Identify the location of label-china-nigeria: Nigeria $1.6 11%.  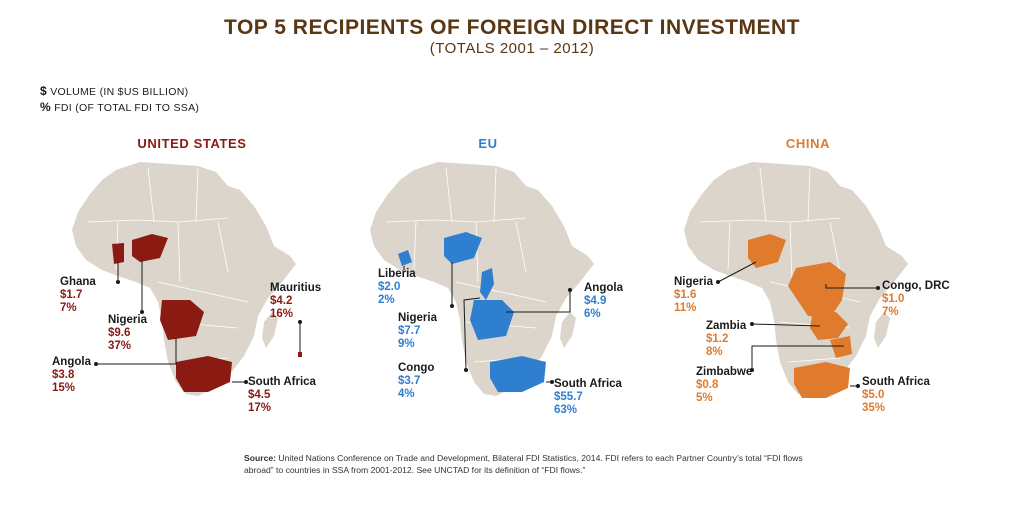
(693, 295).